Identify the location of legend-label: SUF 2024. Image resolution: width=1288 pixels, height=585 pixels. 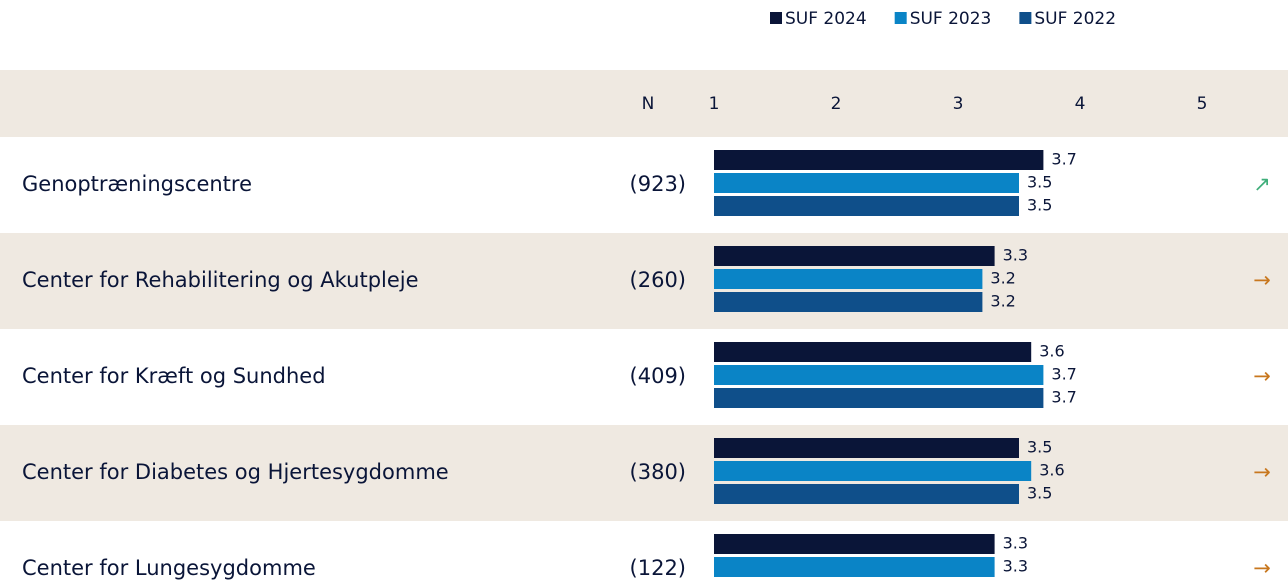
(826, 19).